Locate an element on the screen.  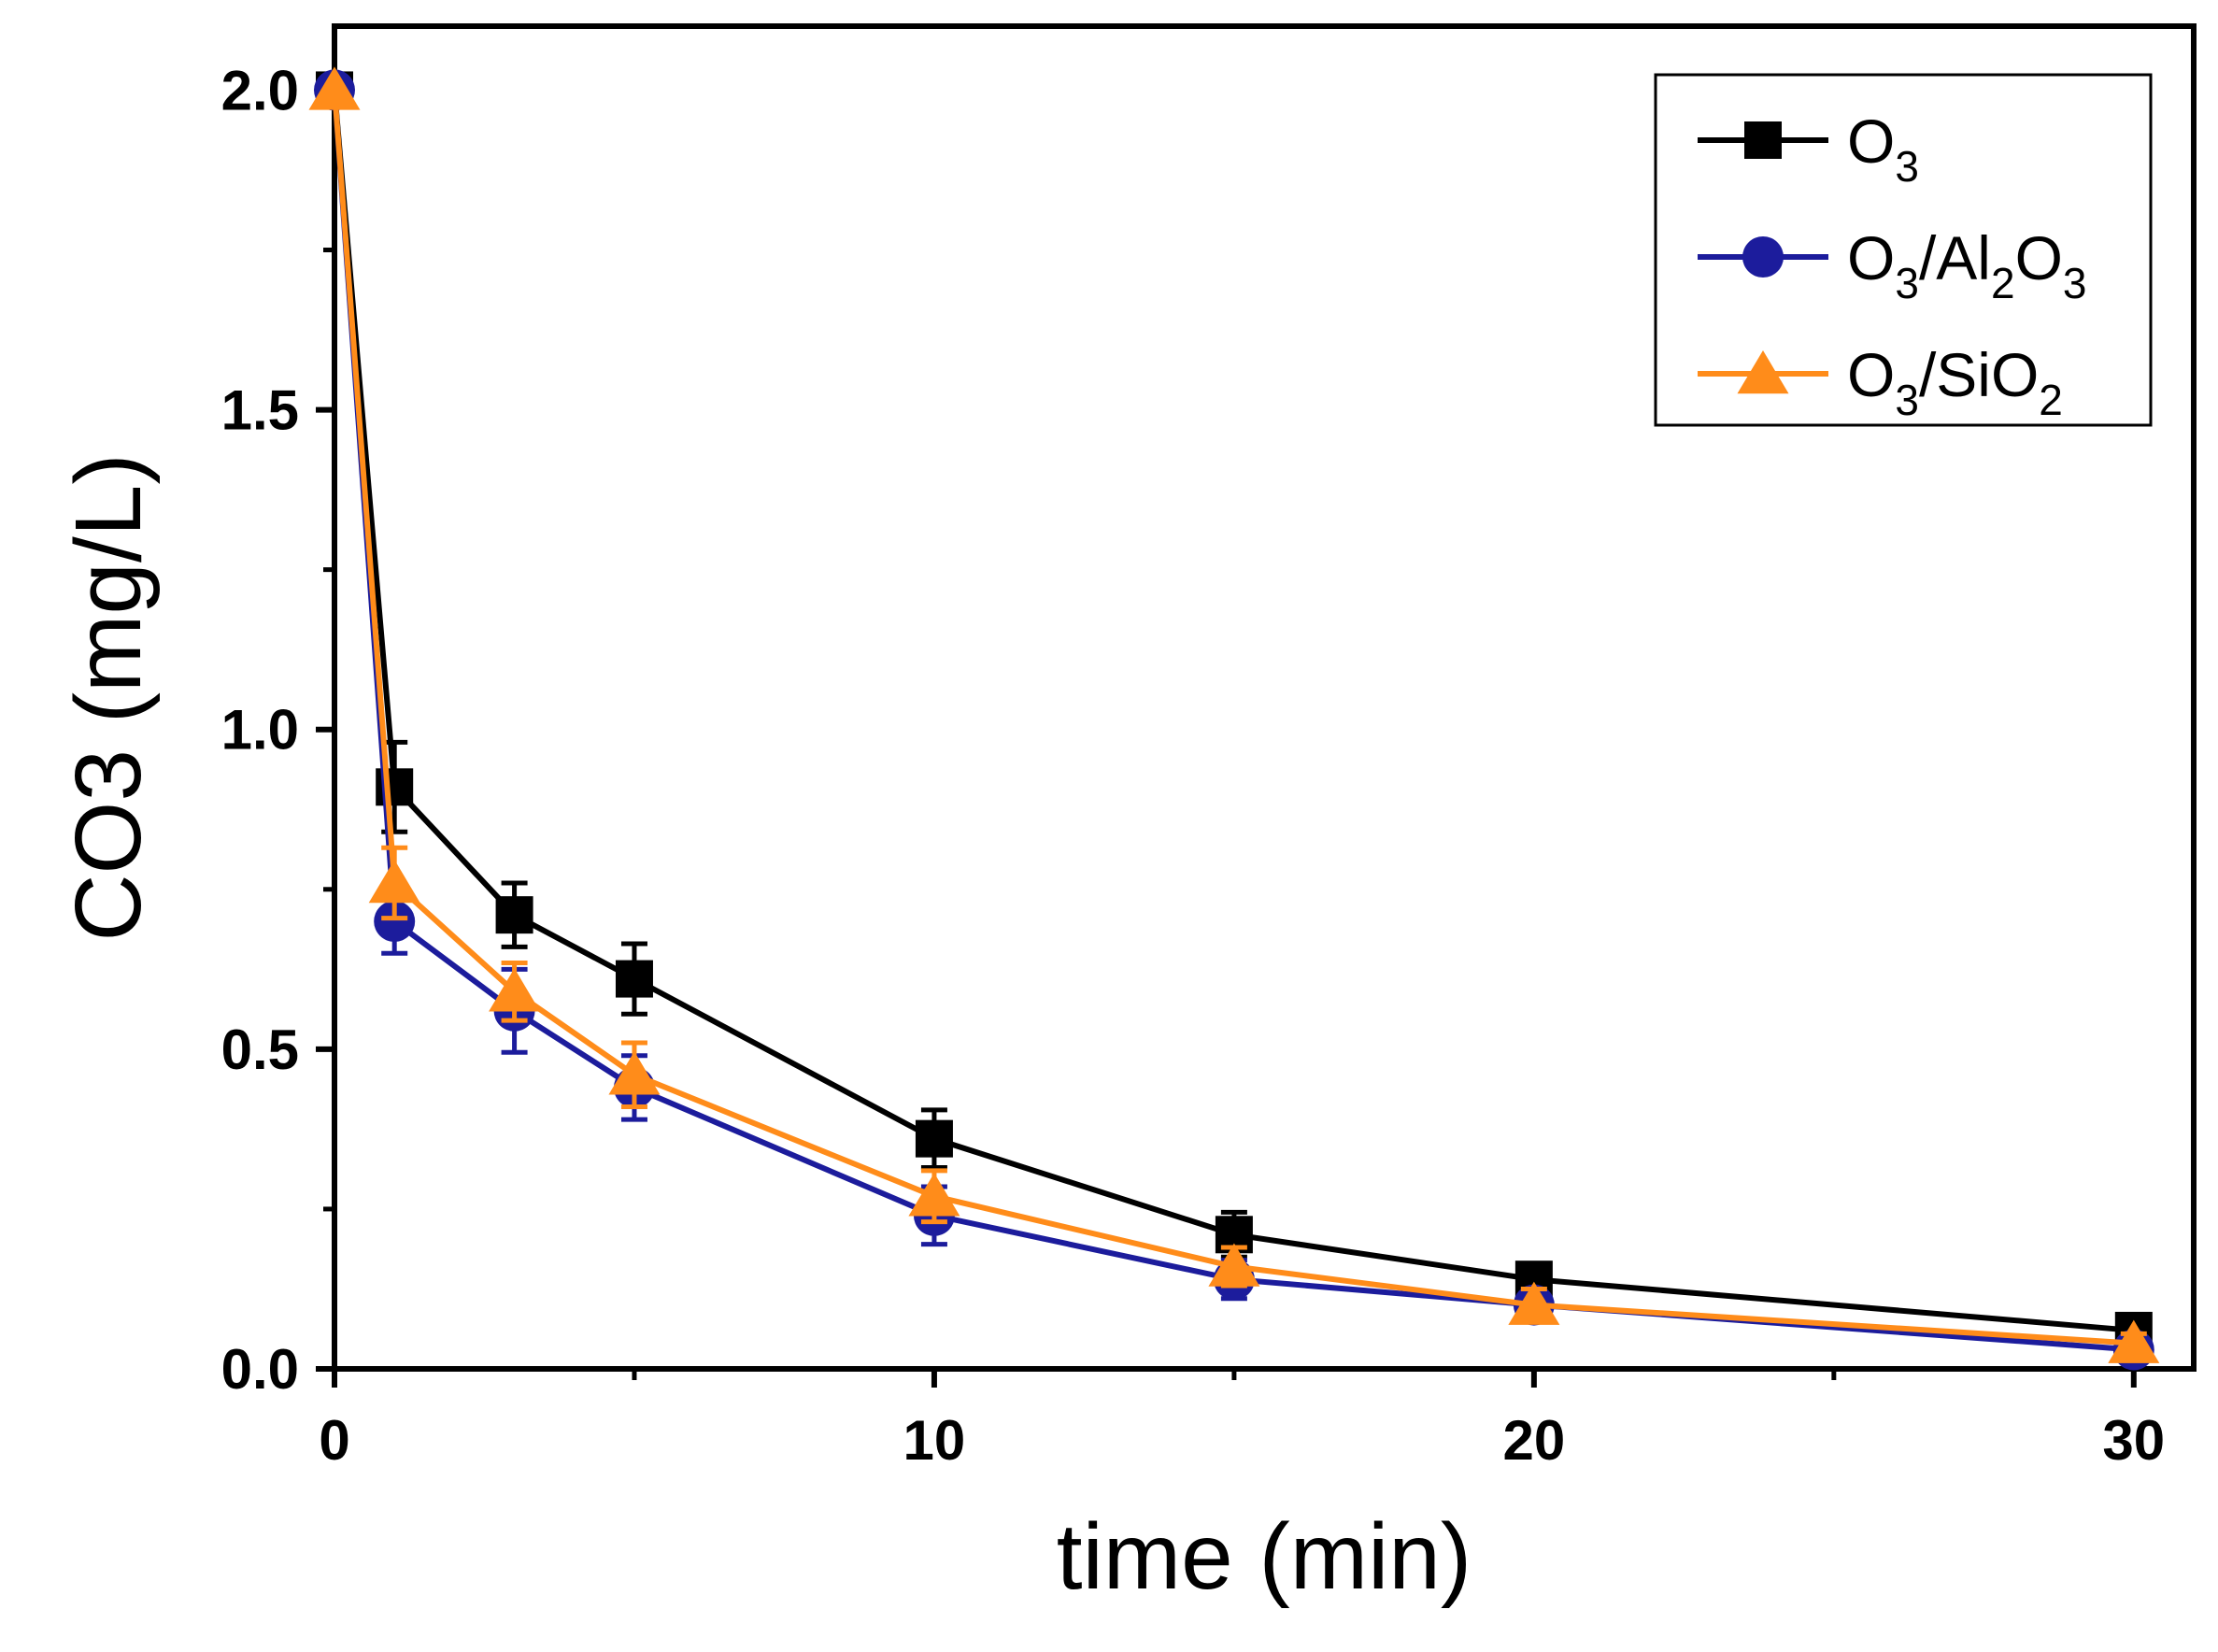
y-tick-label: 1.5 is located at coordinates (260, 410).